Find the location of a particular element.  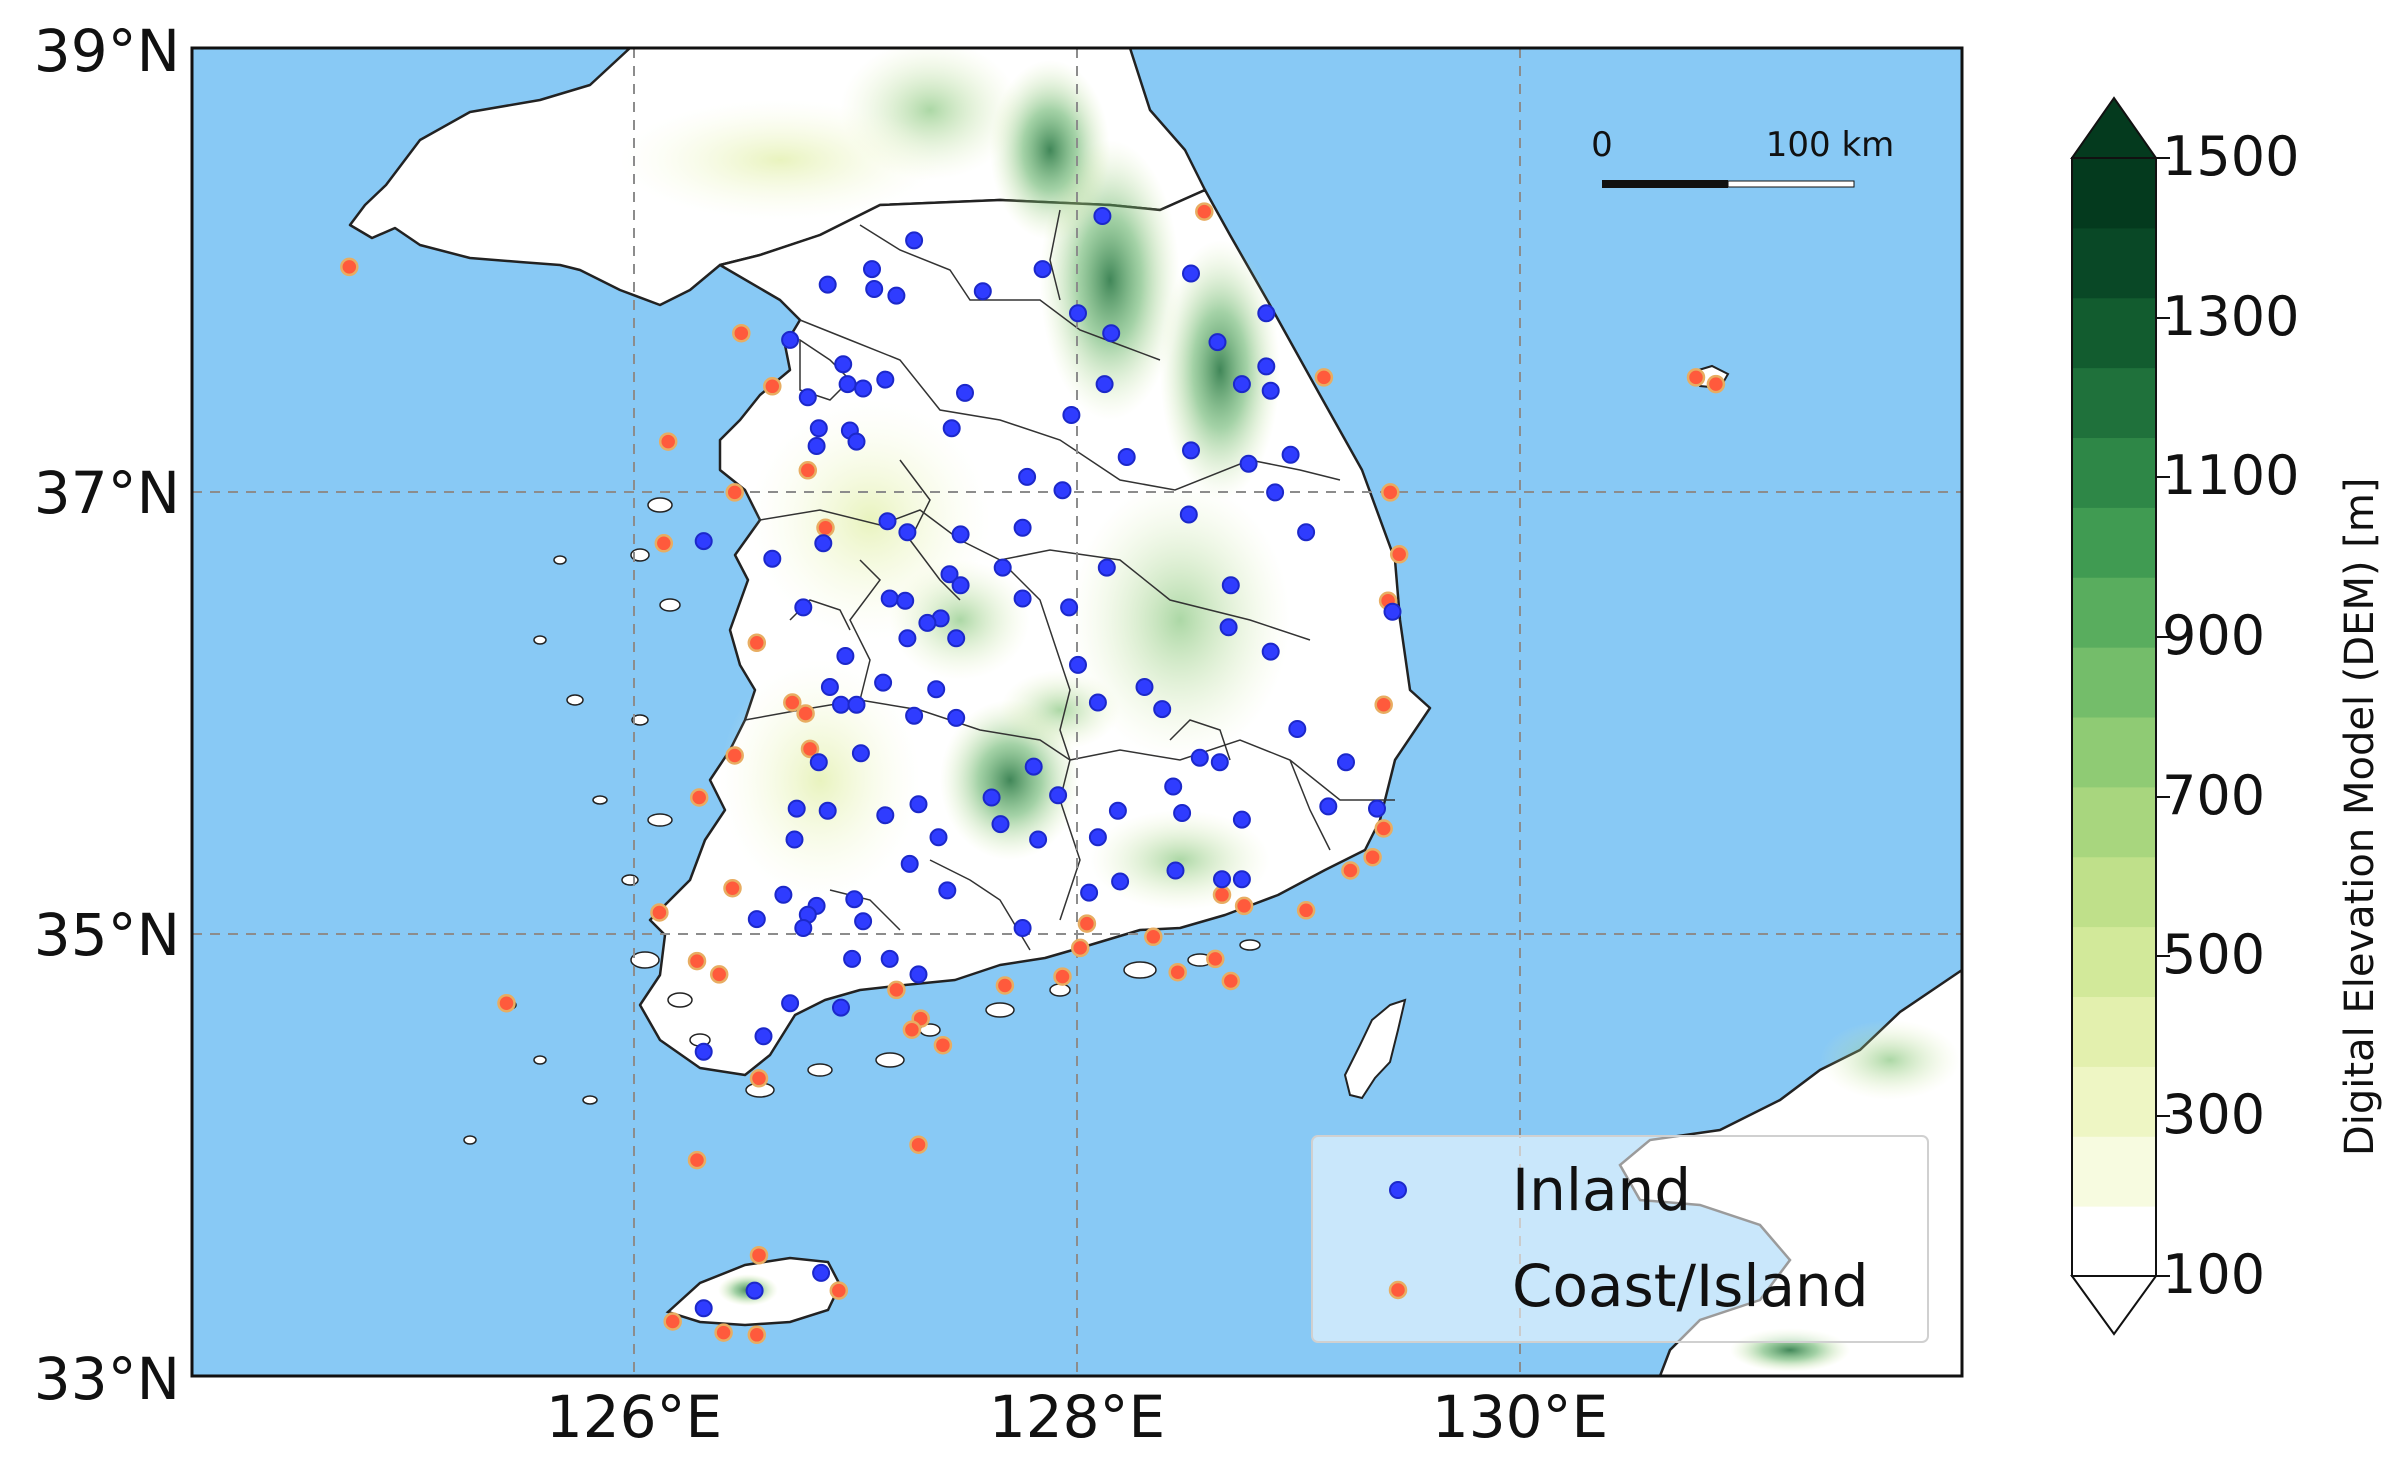

colorbar-title: Digital Elevation Model (DEM) [m] is located at coordinates (2360, 816).